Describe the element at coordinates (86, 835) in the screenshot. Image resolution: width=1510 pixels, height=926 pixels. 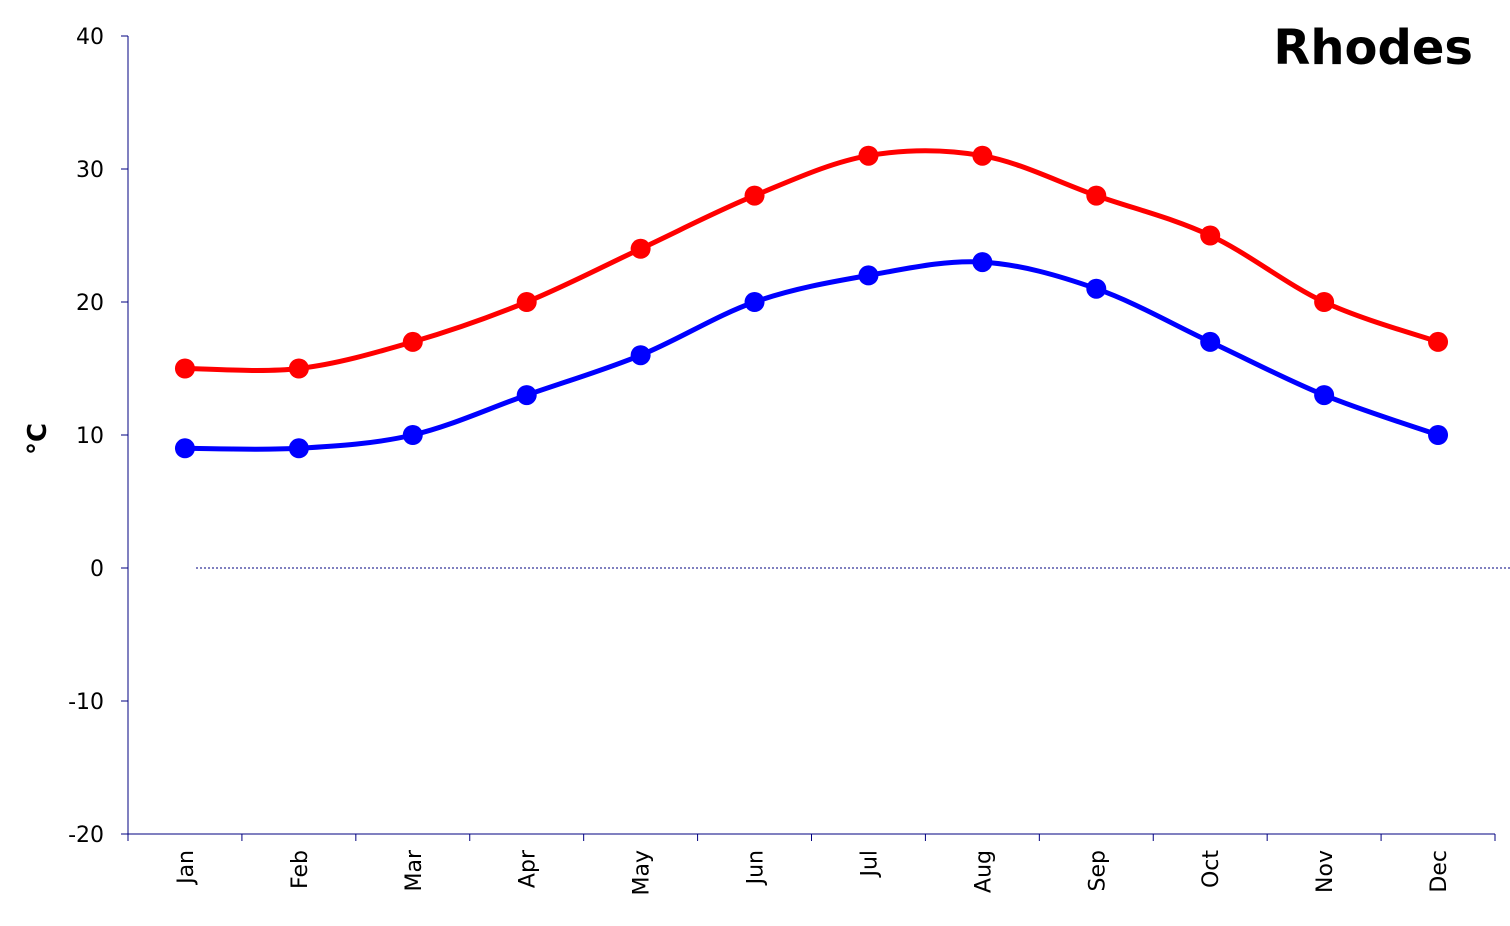
I see `y-tick-label: -20` at that location.